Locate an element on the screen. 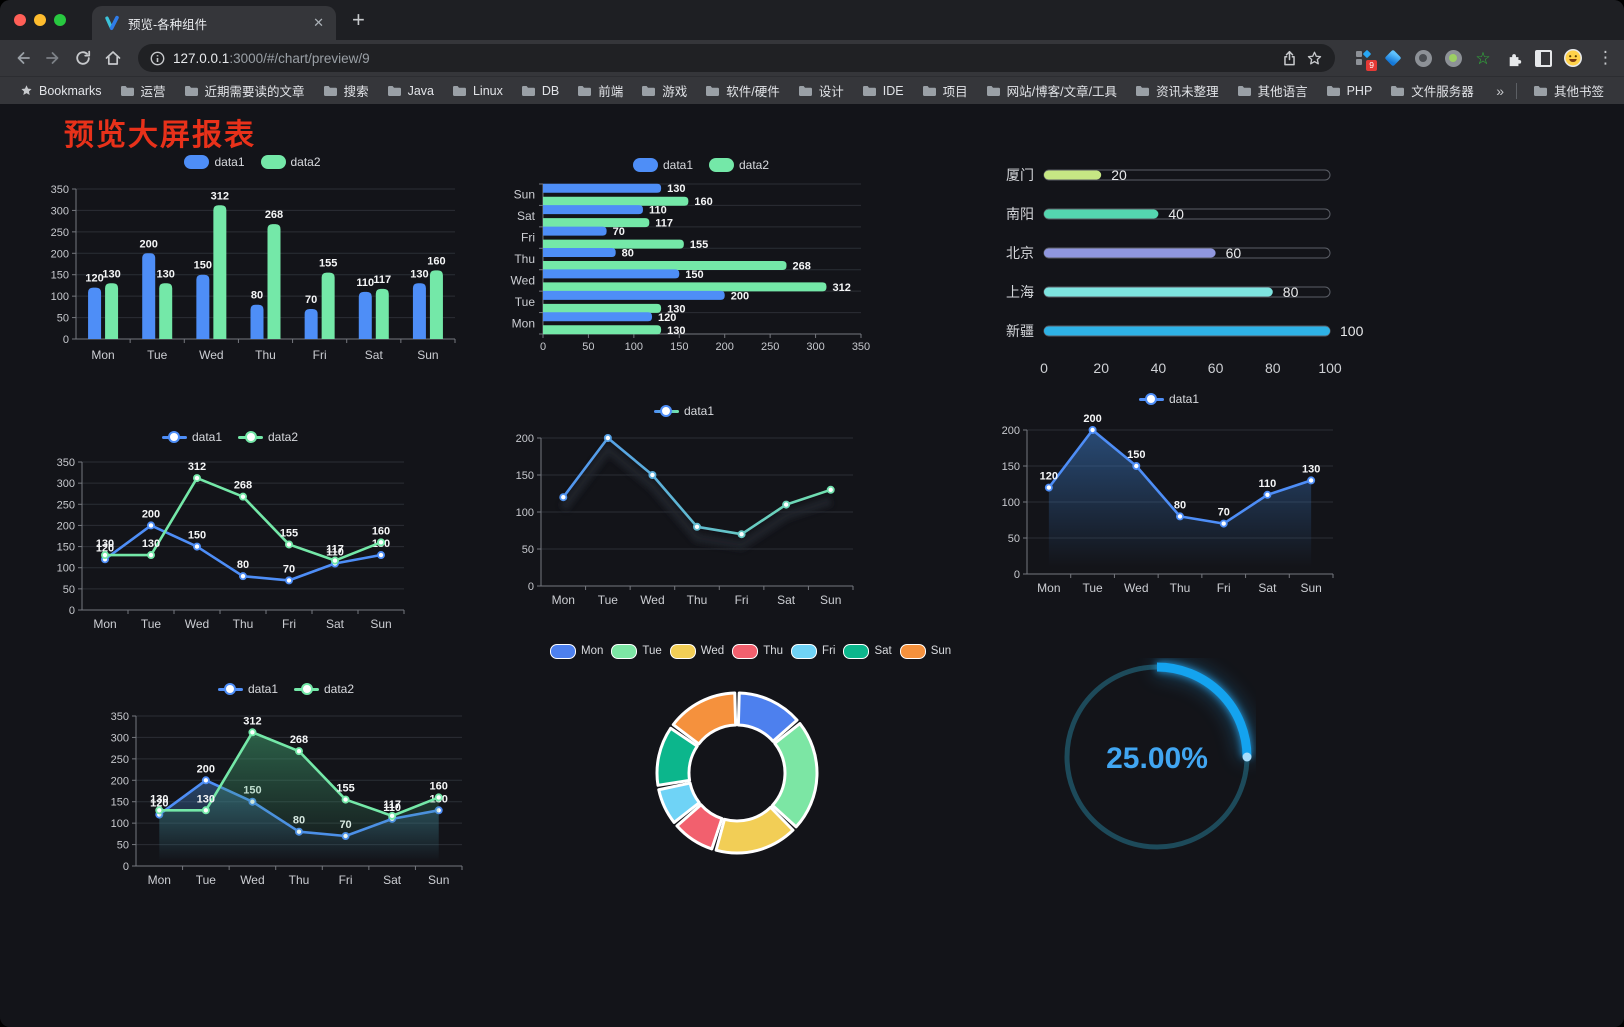  green-star-extension-icon: ☆ is located at coordinates (1483, 58).